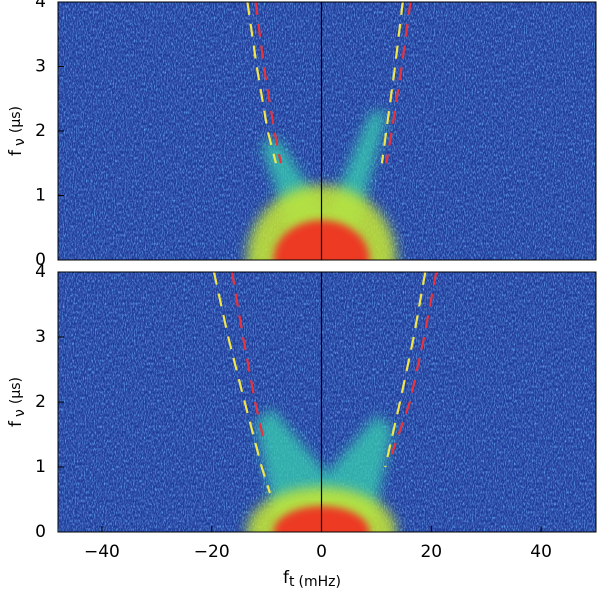 The image size is (600, 592). Describe the element at coordinates (286, 578) in the screenshot. I see `x-axis-label-main: f` at that location.